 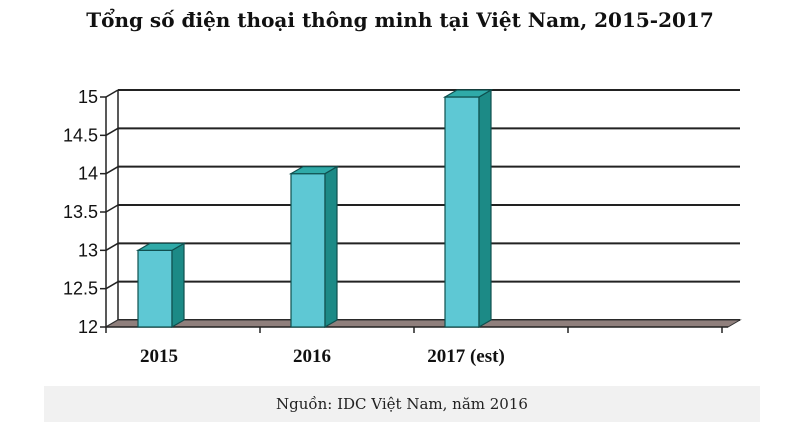 What do you see at coordinates (88, 327) in the screenshot?
I see `y-tick-label: 12` at bounding box center [88, 327].